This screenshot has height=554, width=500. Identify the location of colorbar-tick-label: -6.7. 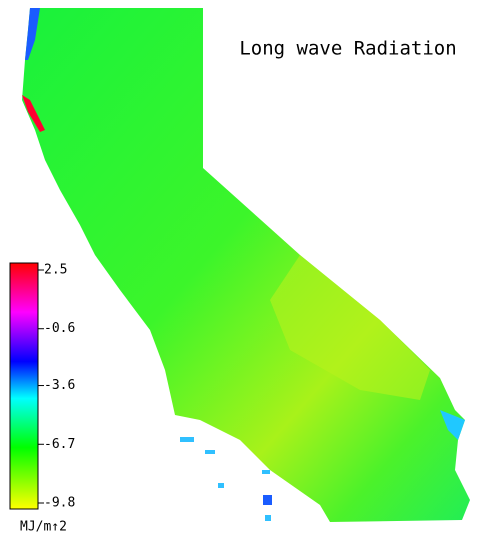
(59, 444).